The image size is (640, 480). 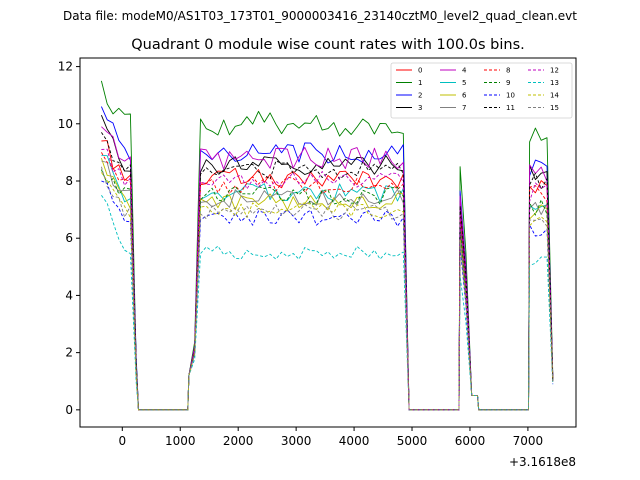 I want to click on legend-label-11: 11, so click(x=510, y=108).